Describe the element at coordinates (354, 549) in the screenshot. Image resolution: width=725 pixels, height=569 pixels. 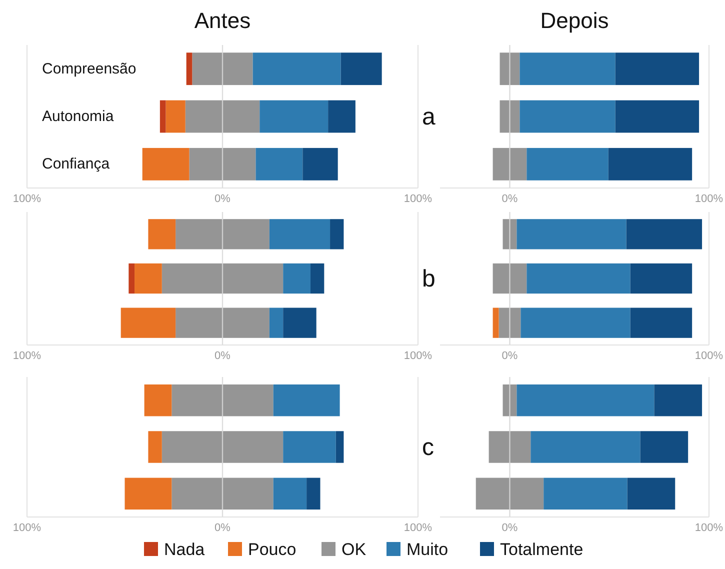
I see `legend-label: OK` at that location.